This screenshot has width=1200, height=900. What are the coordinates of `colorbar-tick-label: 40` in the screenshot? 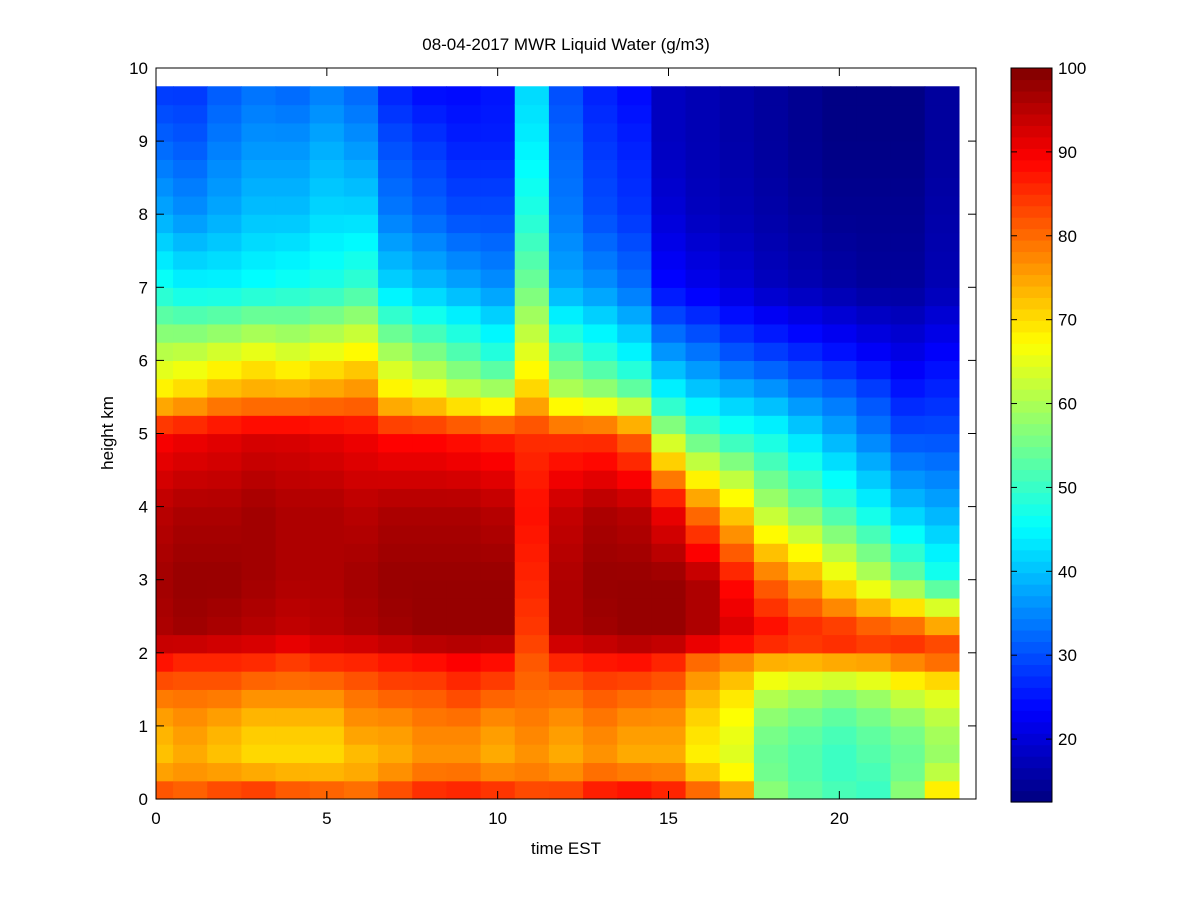 It's located at (1067, 571).